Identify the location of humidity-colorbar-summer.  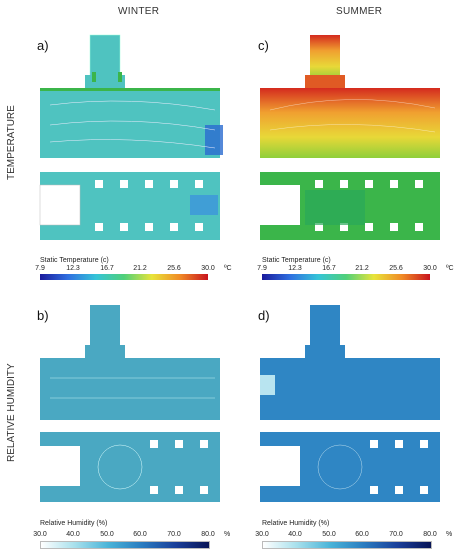
(347, 545).